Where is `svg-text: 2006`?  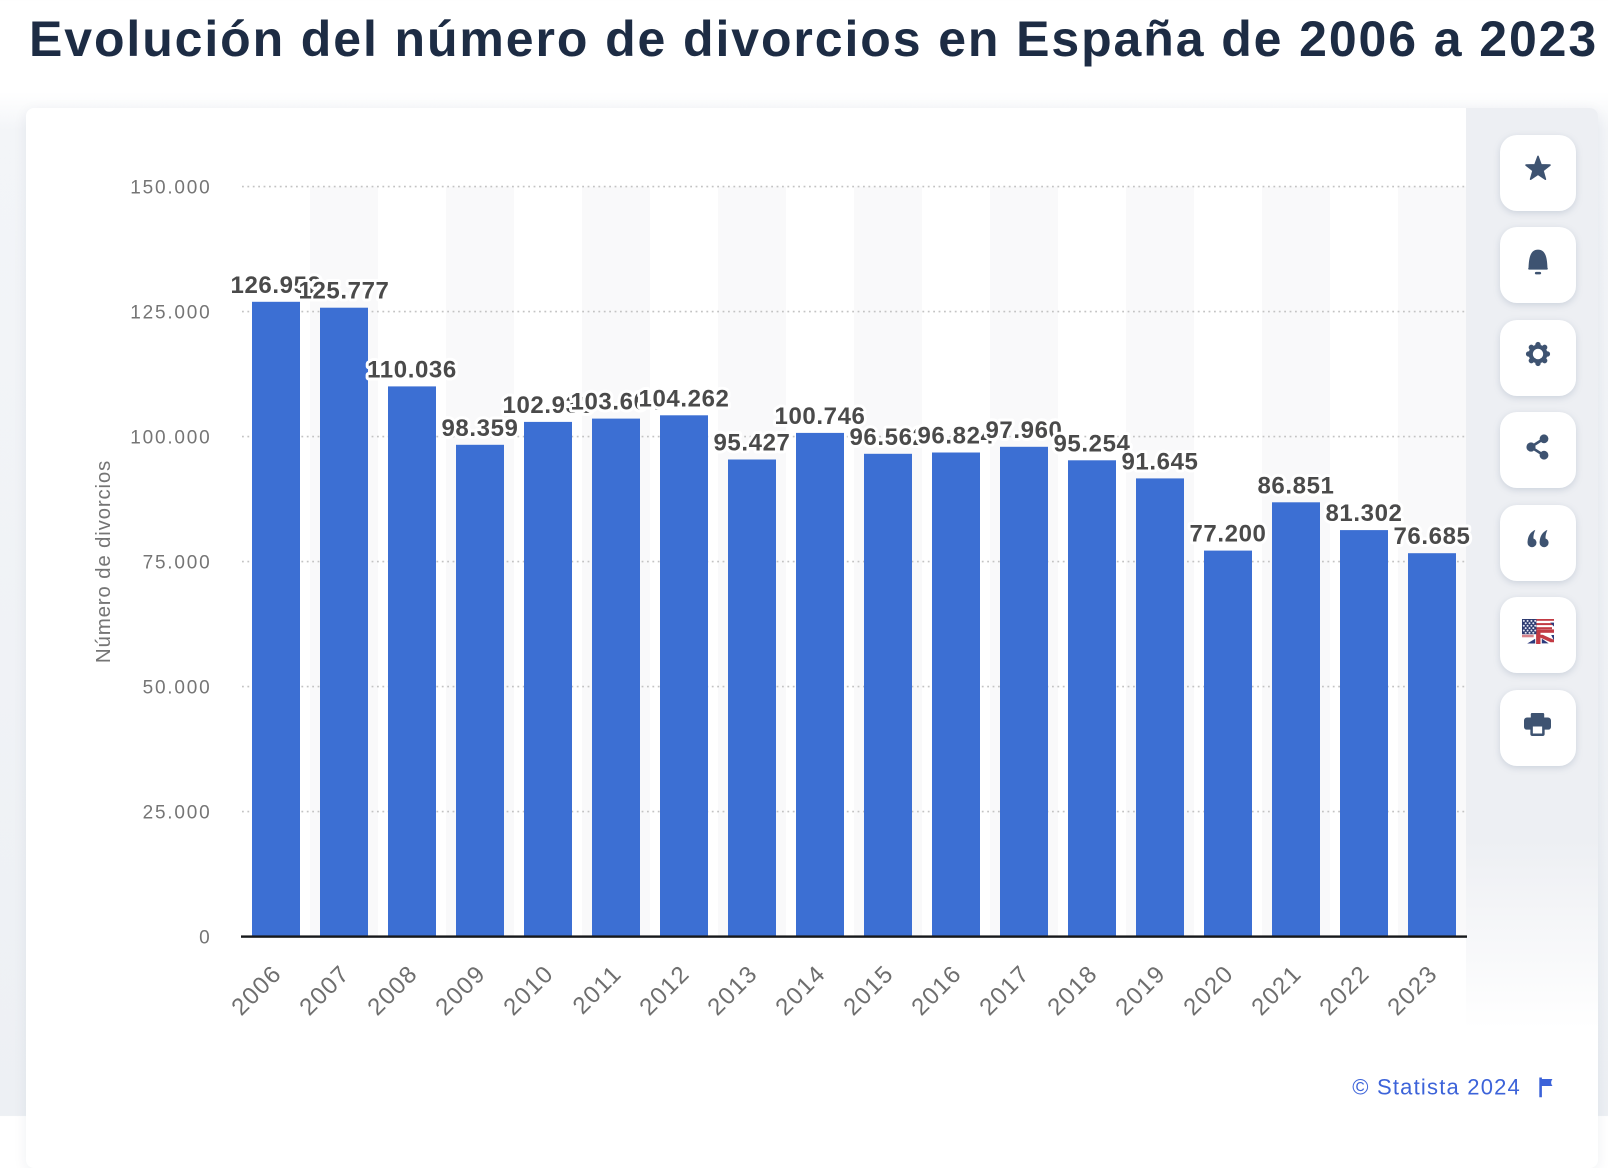
svg-text: 2006 is located at coordinates (256, 990).